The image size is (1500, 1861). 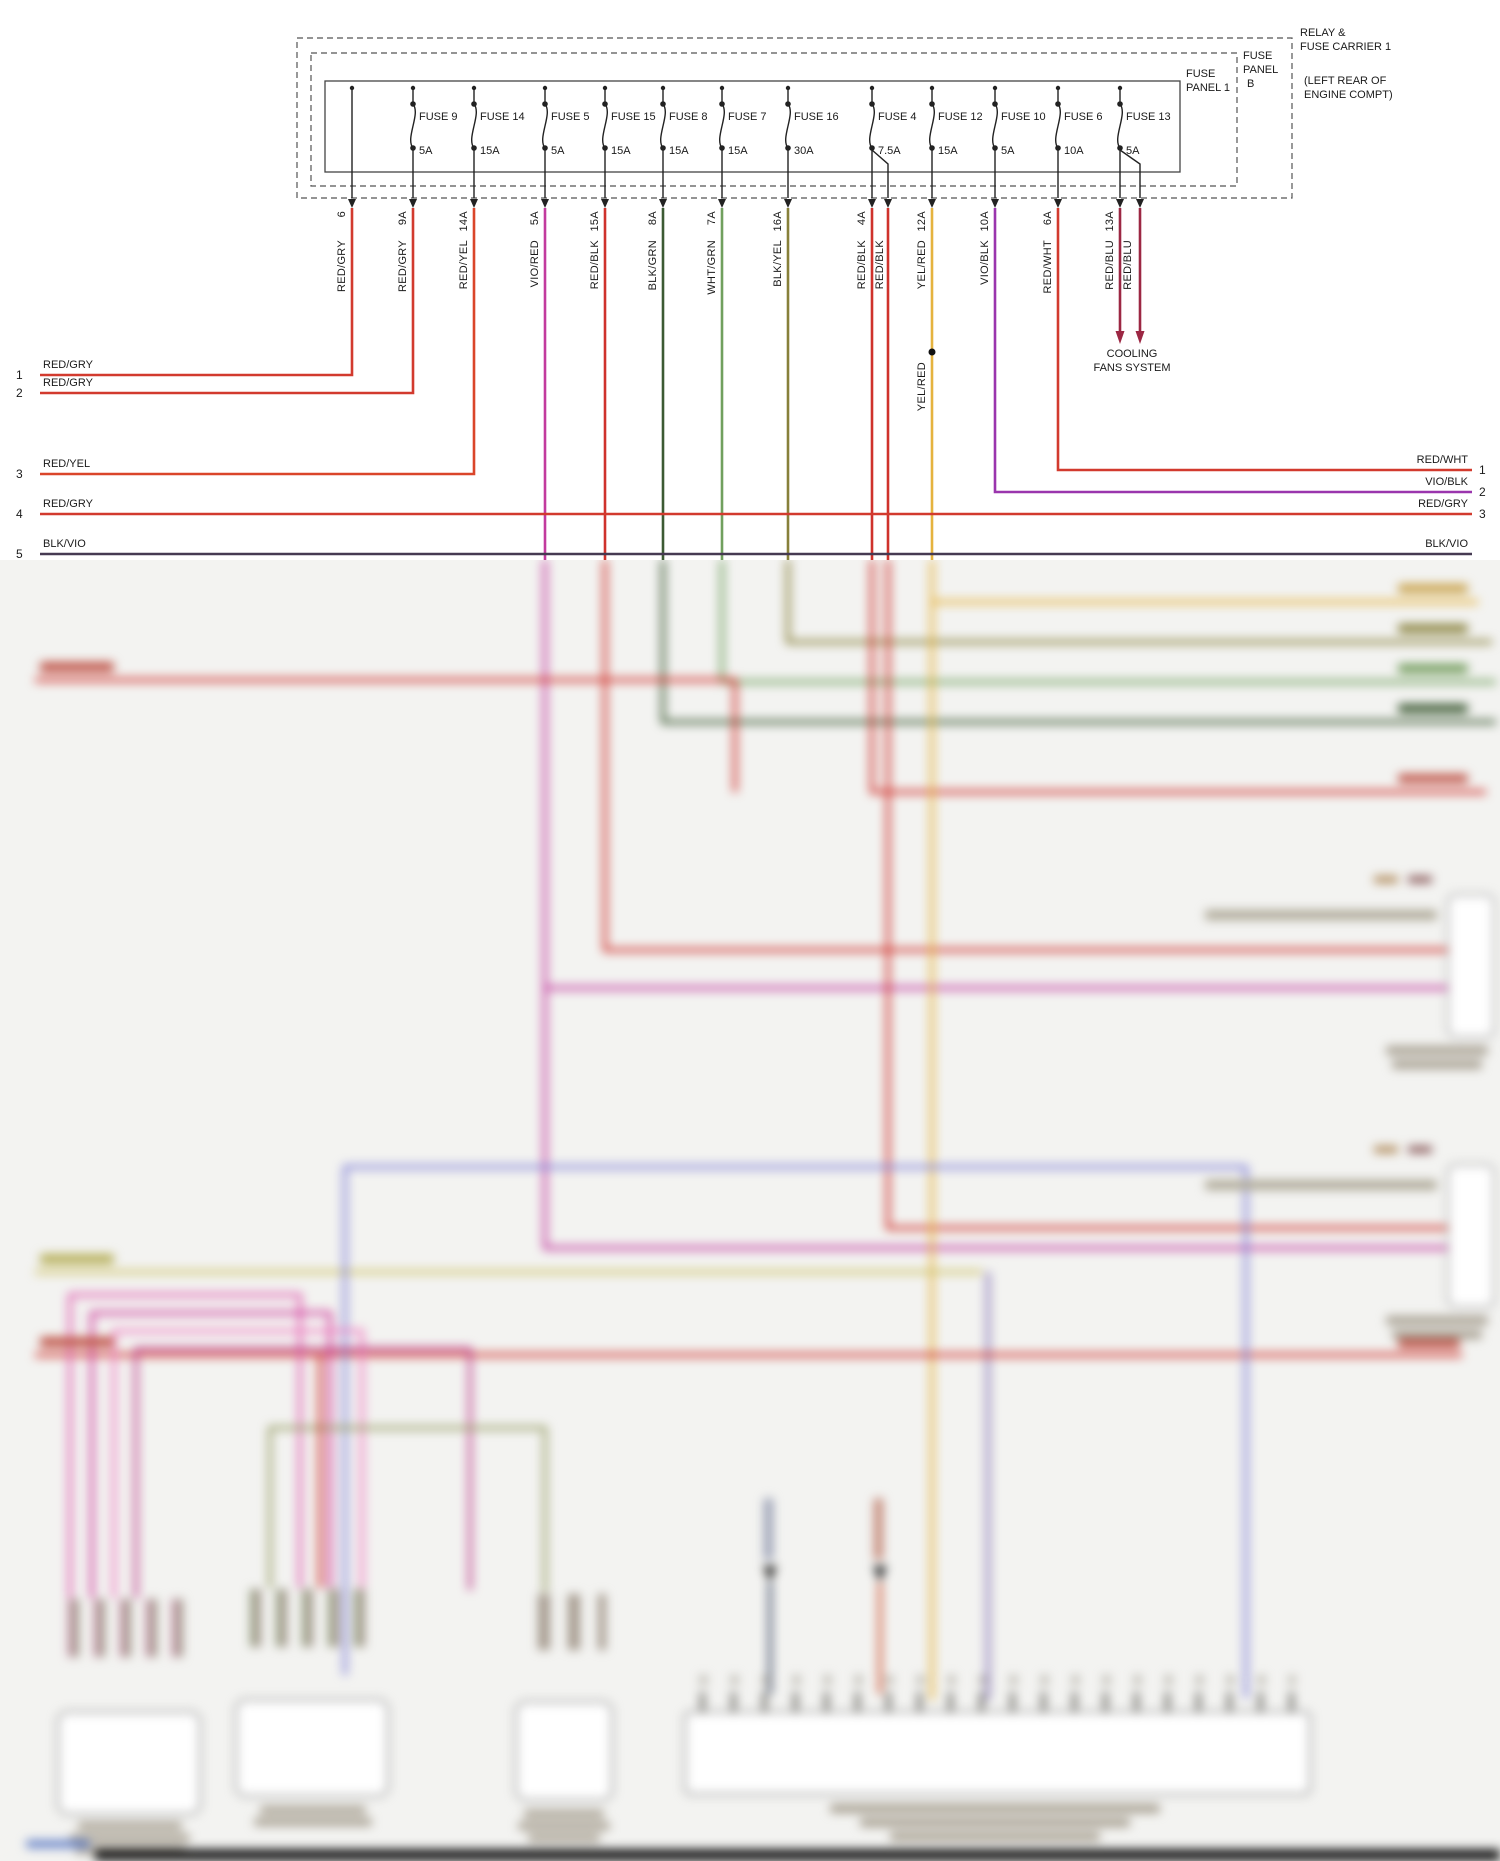 What do you see at coordinates (778, 263) in the screenshot?
I see `wire-color-label: BLK/YEL` at bounding box center [778, 263].